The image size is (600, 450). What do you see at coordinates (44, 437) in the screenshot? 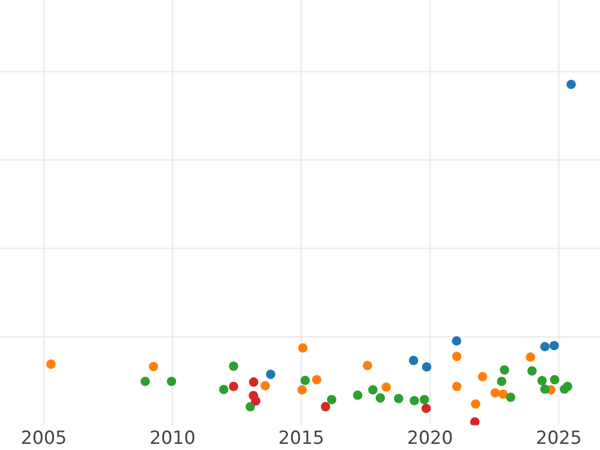
I see `x-tick-label: 2005` at bounding box center [44, 437].